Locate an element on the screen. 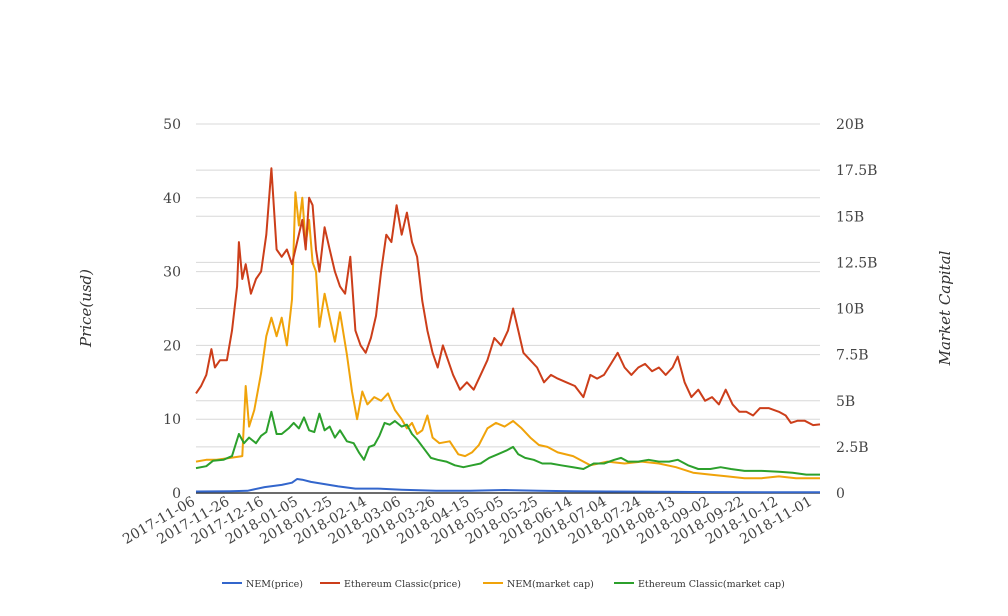 The width and height of the screenshot is (1008, 616). y2-tick-label: 0 is located at coordinates (840, 494).